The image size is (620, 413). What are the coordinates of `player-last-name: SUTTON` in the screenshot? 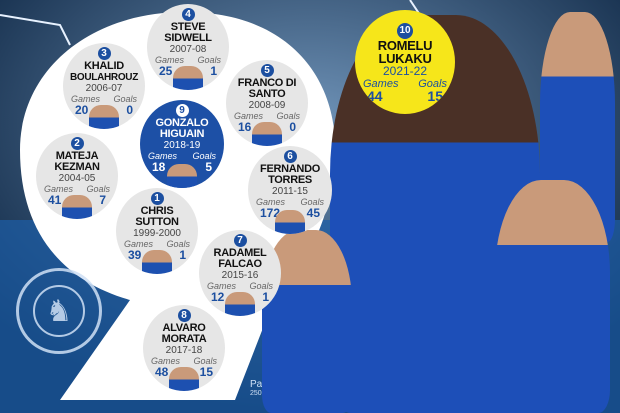 It's located at (157, 222).